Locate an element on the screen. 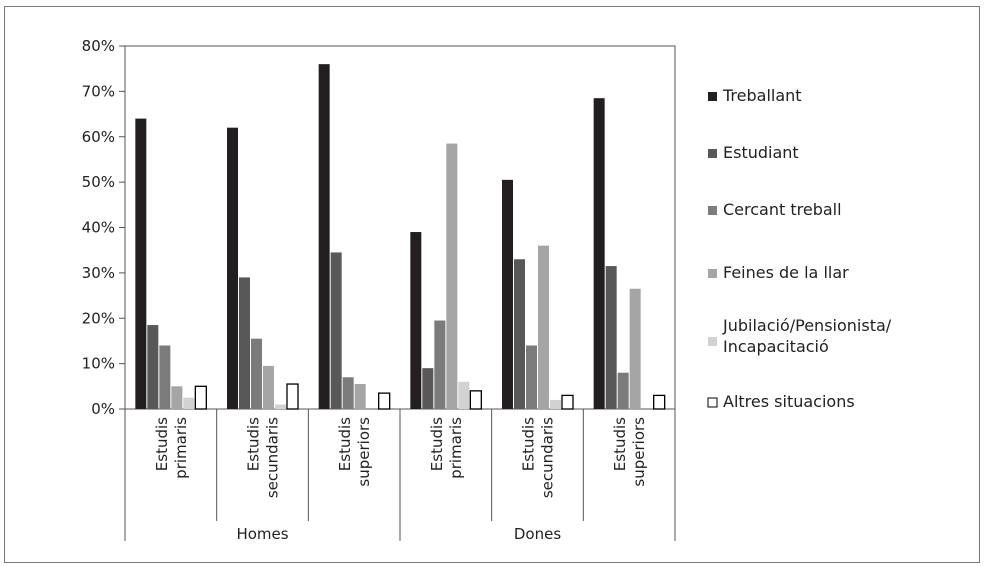 The width and height of the screenshot is (984, 567). legend-label-line: Jubilació/Pensionista/ is located at coordinates (807, 325).